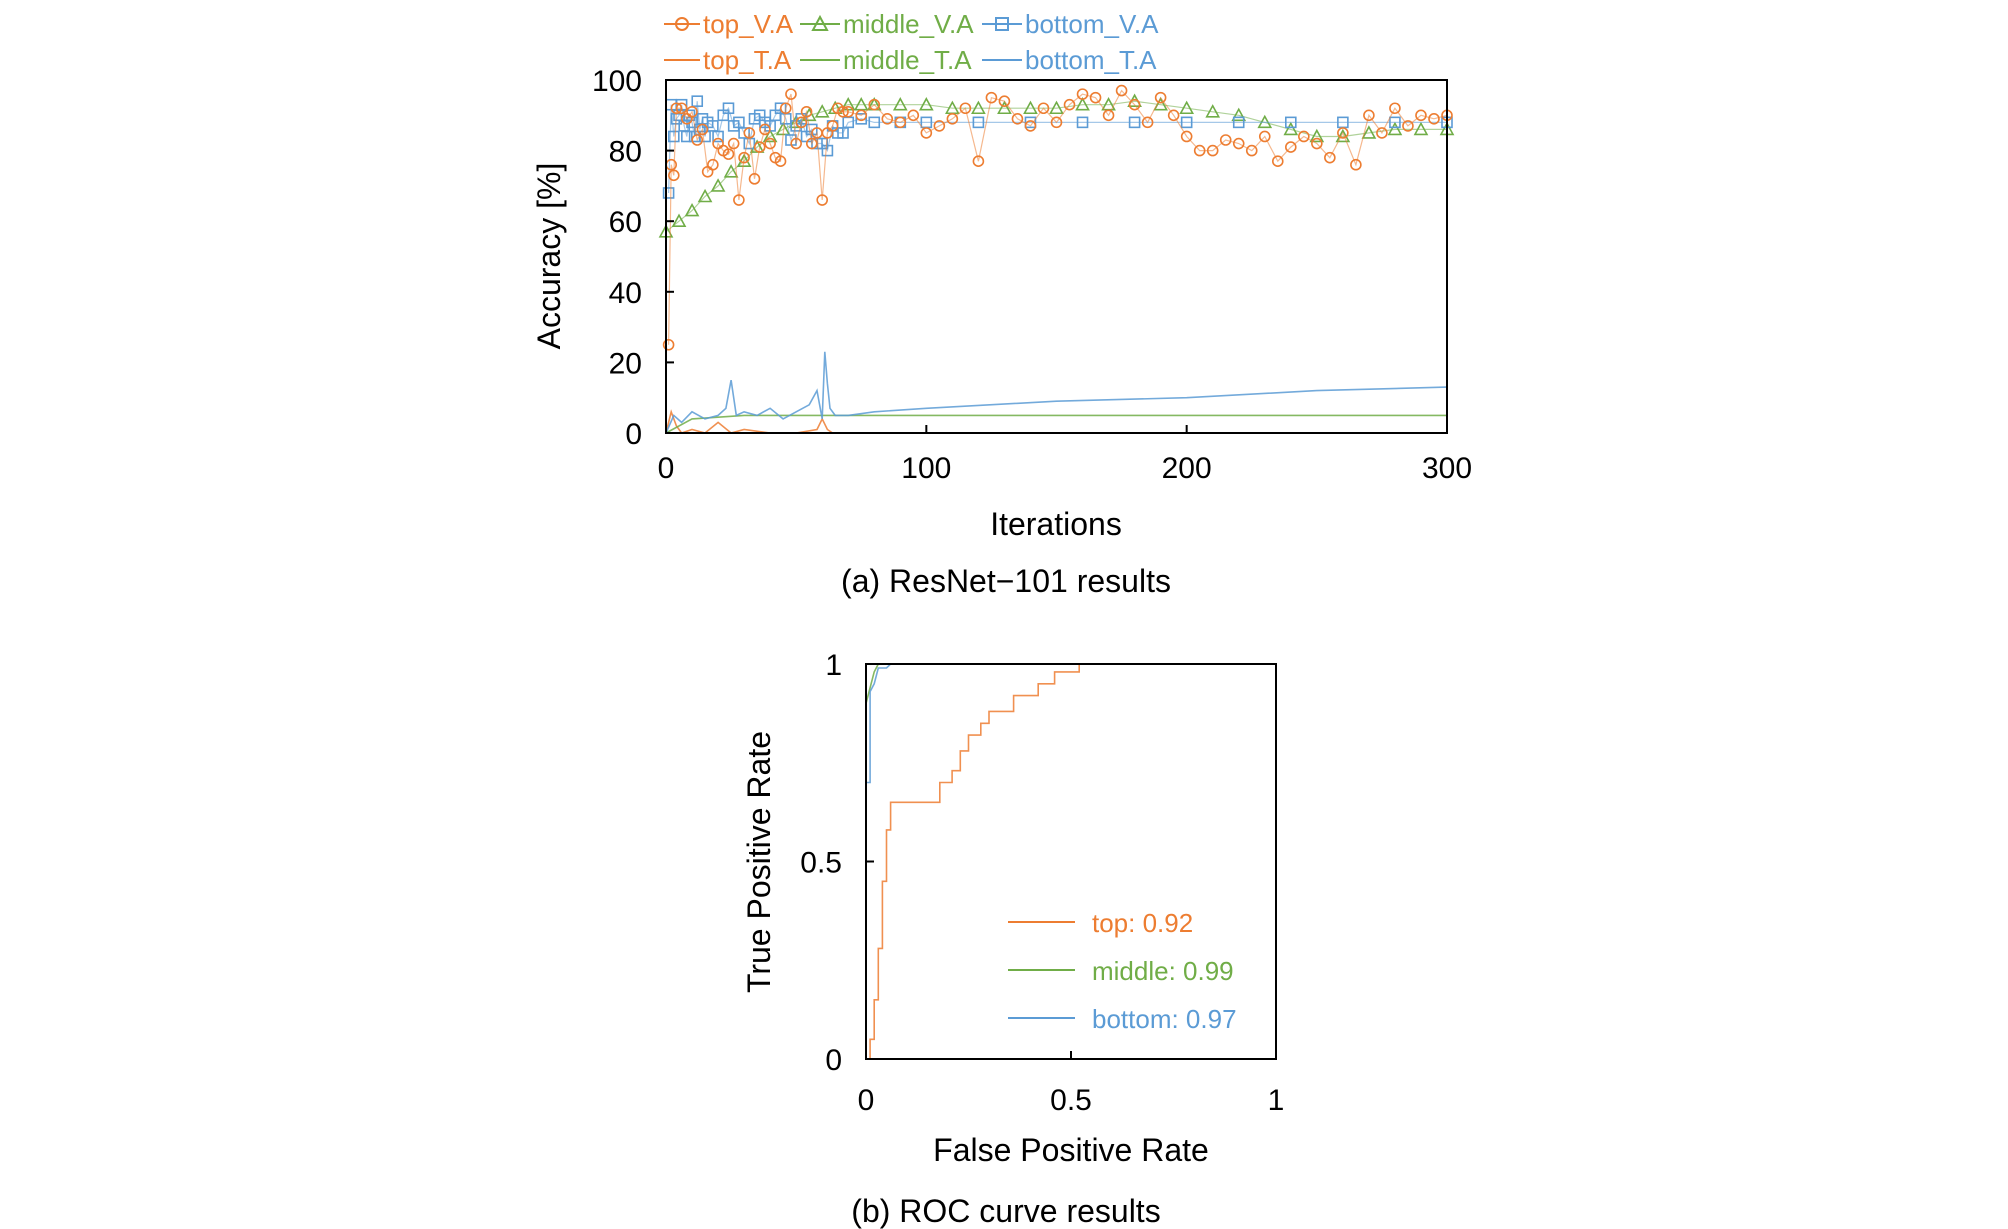 This screenshot has width=2008, height=1229. What do you see at coordinates (1005, 1211) in the screenshot?
I see `caption-b: (b) ROC curve results` at bounding box center [1005, 1211].